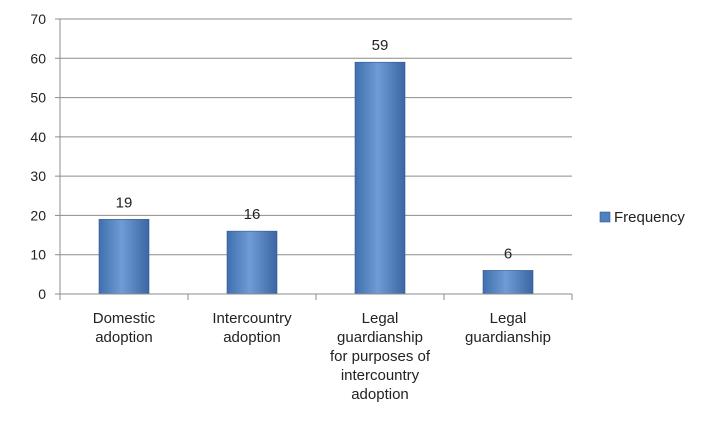  What do you see at coordinates (38, 176) in the screenshot?
I see `y-tick-label: 30` at bounding box center [38, 176].